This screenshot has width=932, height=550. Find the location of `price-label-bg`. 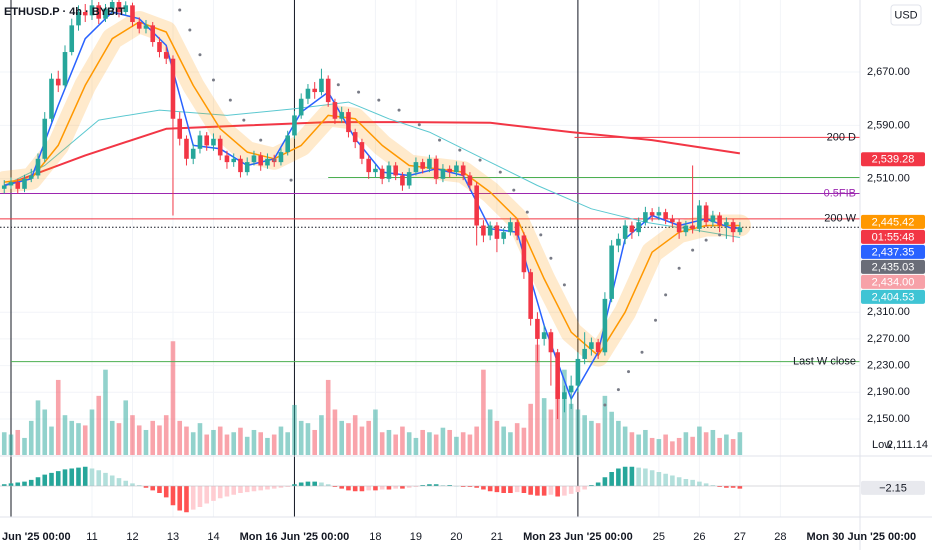

price-label-bg is located at coordinates (893, 296).